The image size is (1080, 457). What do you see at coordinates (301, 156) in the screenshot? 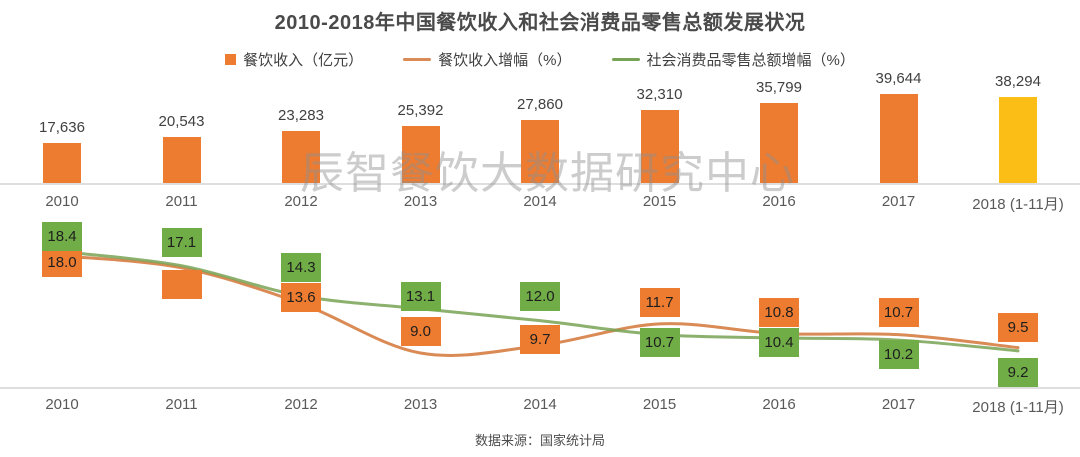
I see `bar-2012` at bounding box center [301, 156].